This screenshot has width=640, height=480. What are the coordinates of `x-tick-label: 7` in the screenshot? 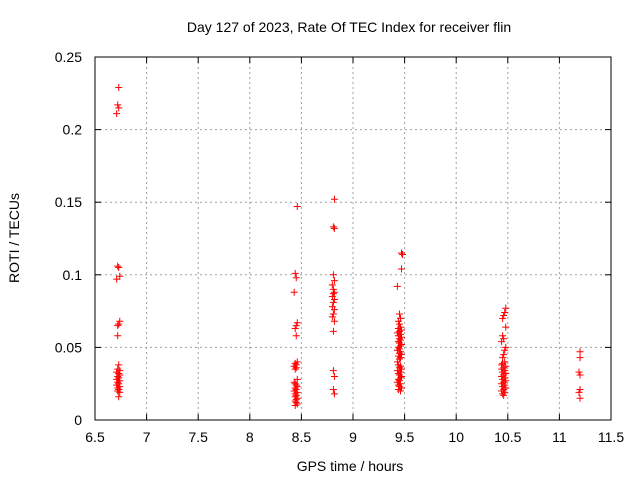 It's located at (147, 437).